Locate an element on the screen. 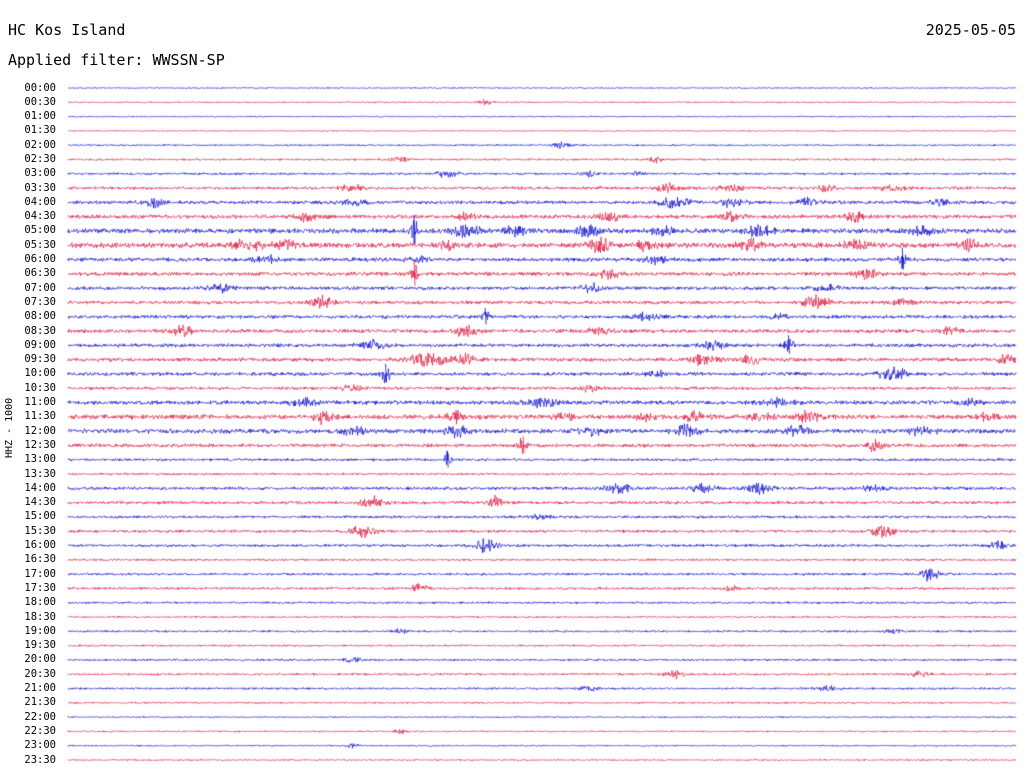 This screenshot has height=780, width=1024. time-label: 09:00 is located at coordinates (40, 344).